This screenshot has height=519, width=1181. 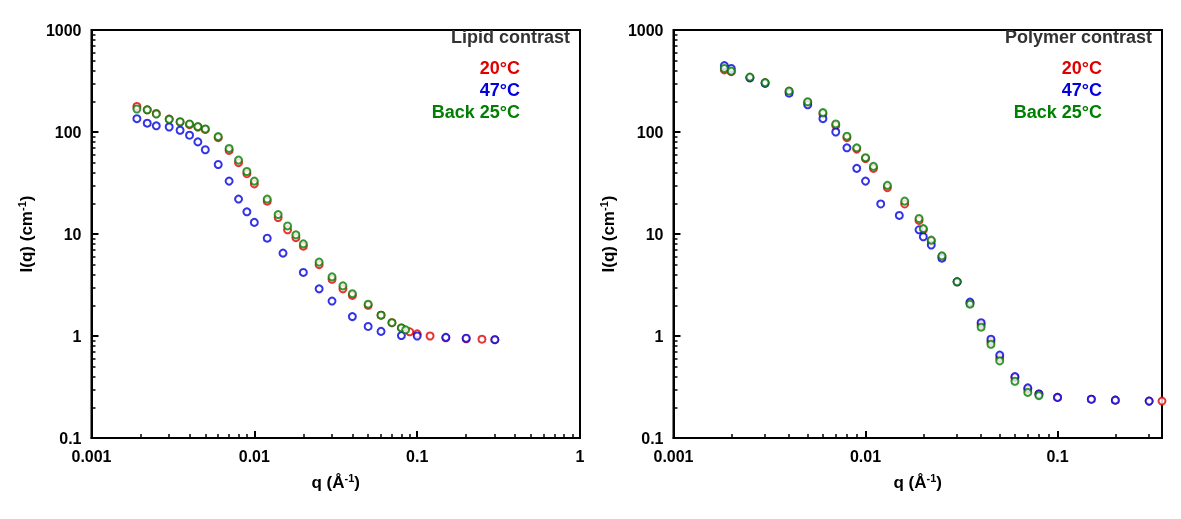 I want to click on legend-title: Polymer contrast, so click(x=1078, y=37).